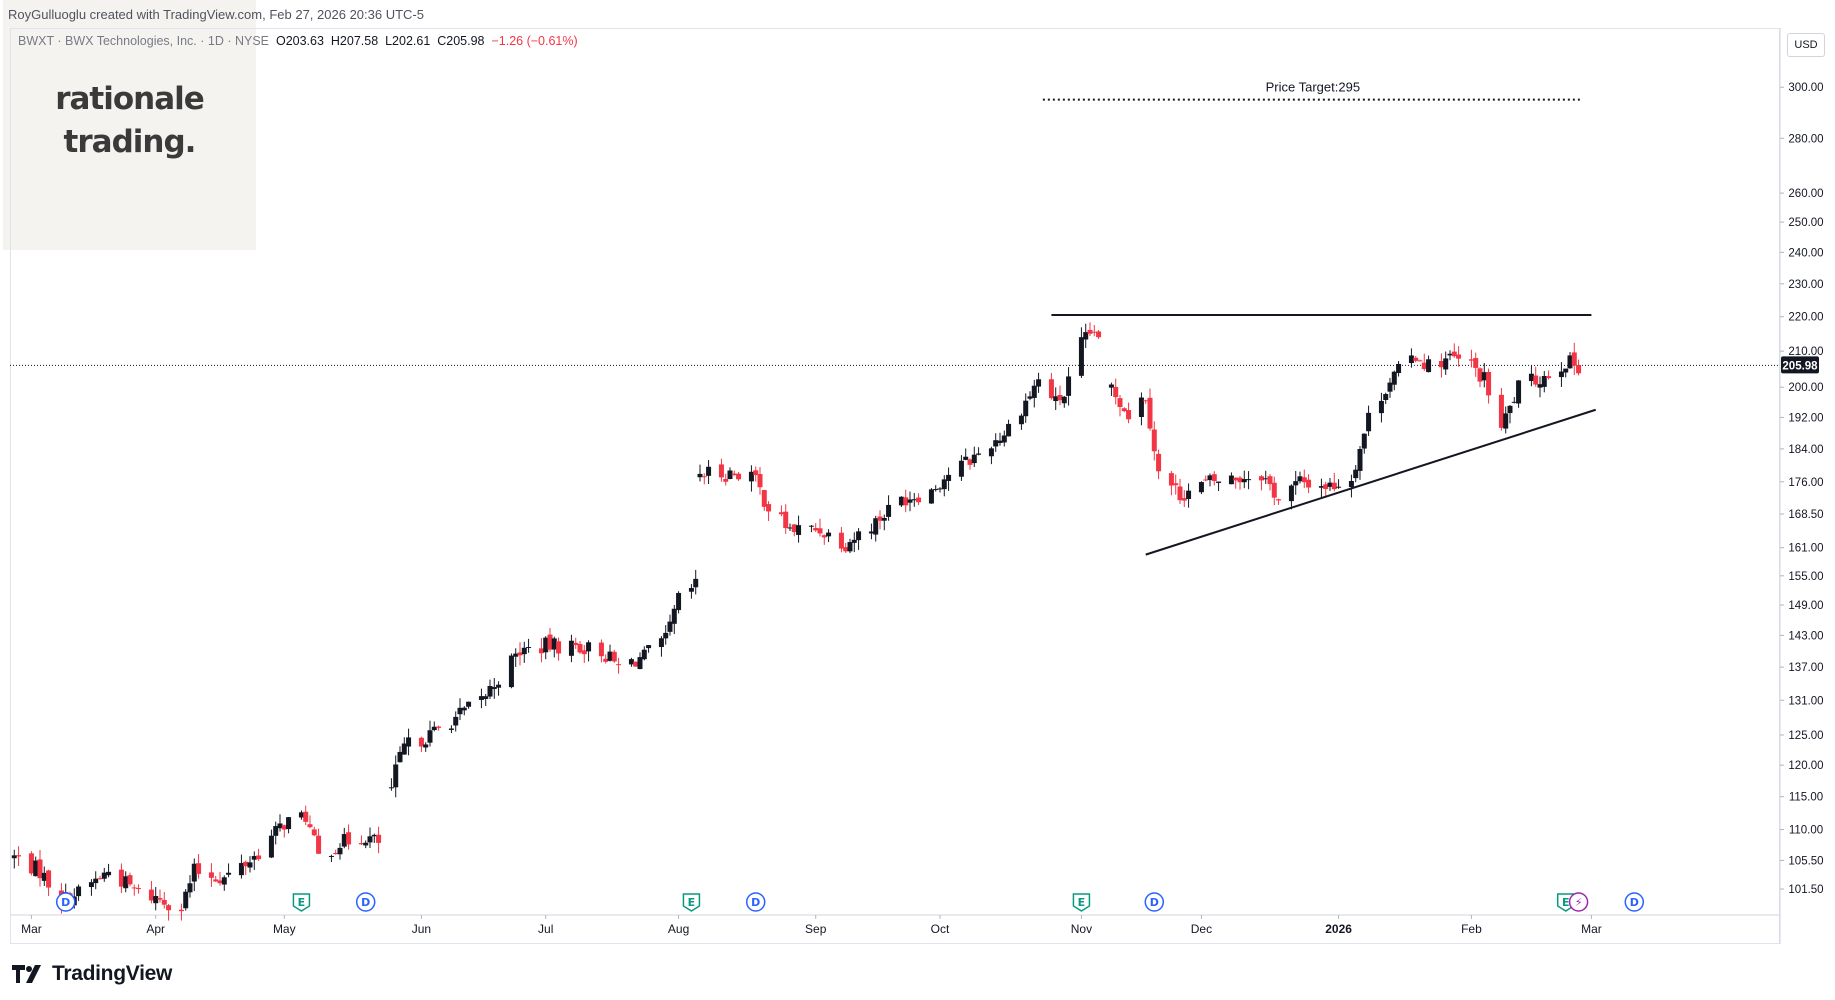 This screenshot has width=1835, height=1000. What do you see at coordinates (1806, 45) in the screenshot?
I see `currency-button: USD` at bounding box center [1806, 45].